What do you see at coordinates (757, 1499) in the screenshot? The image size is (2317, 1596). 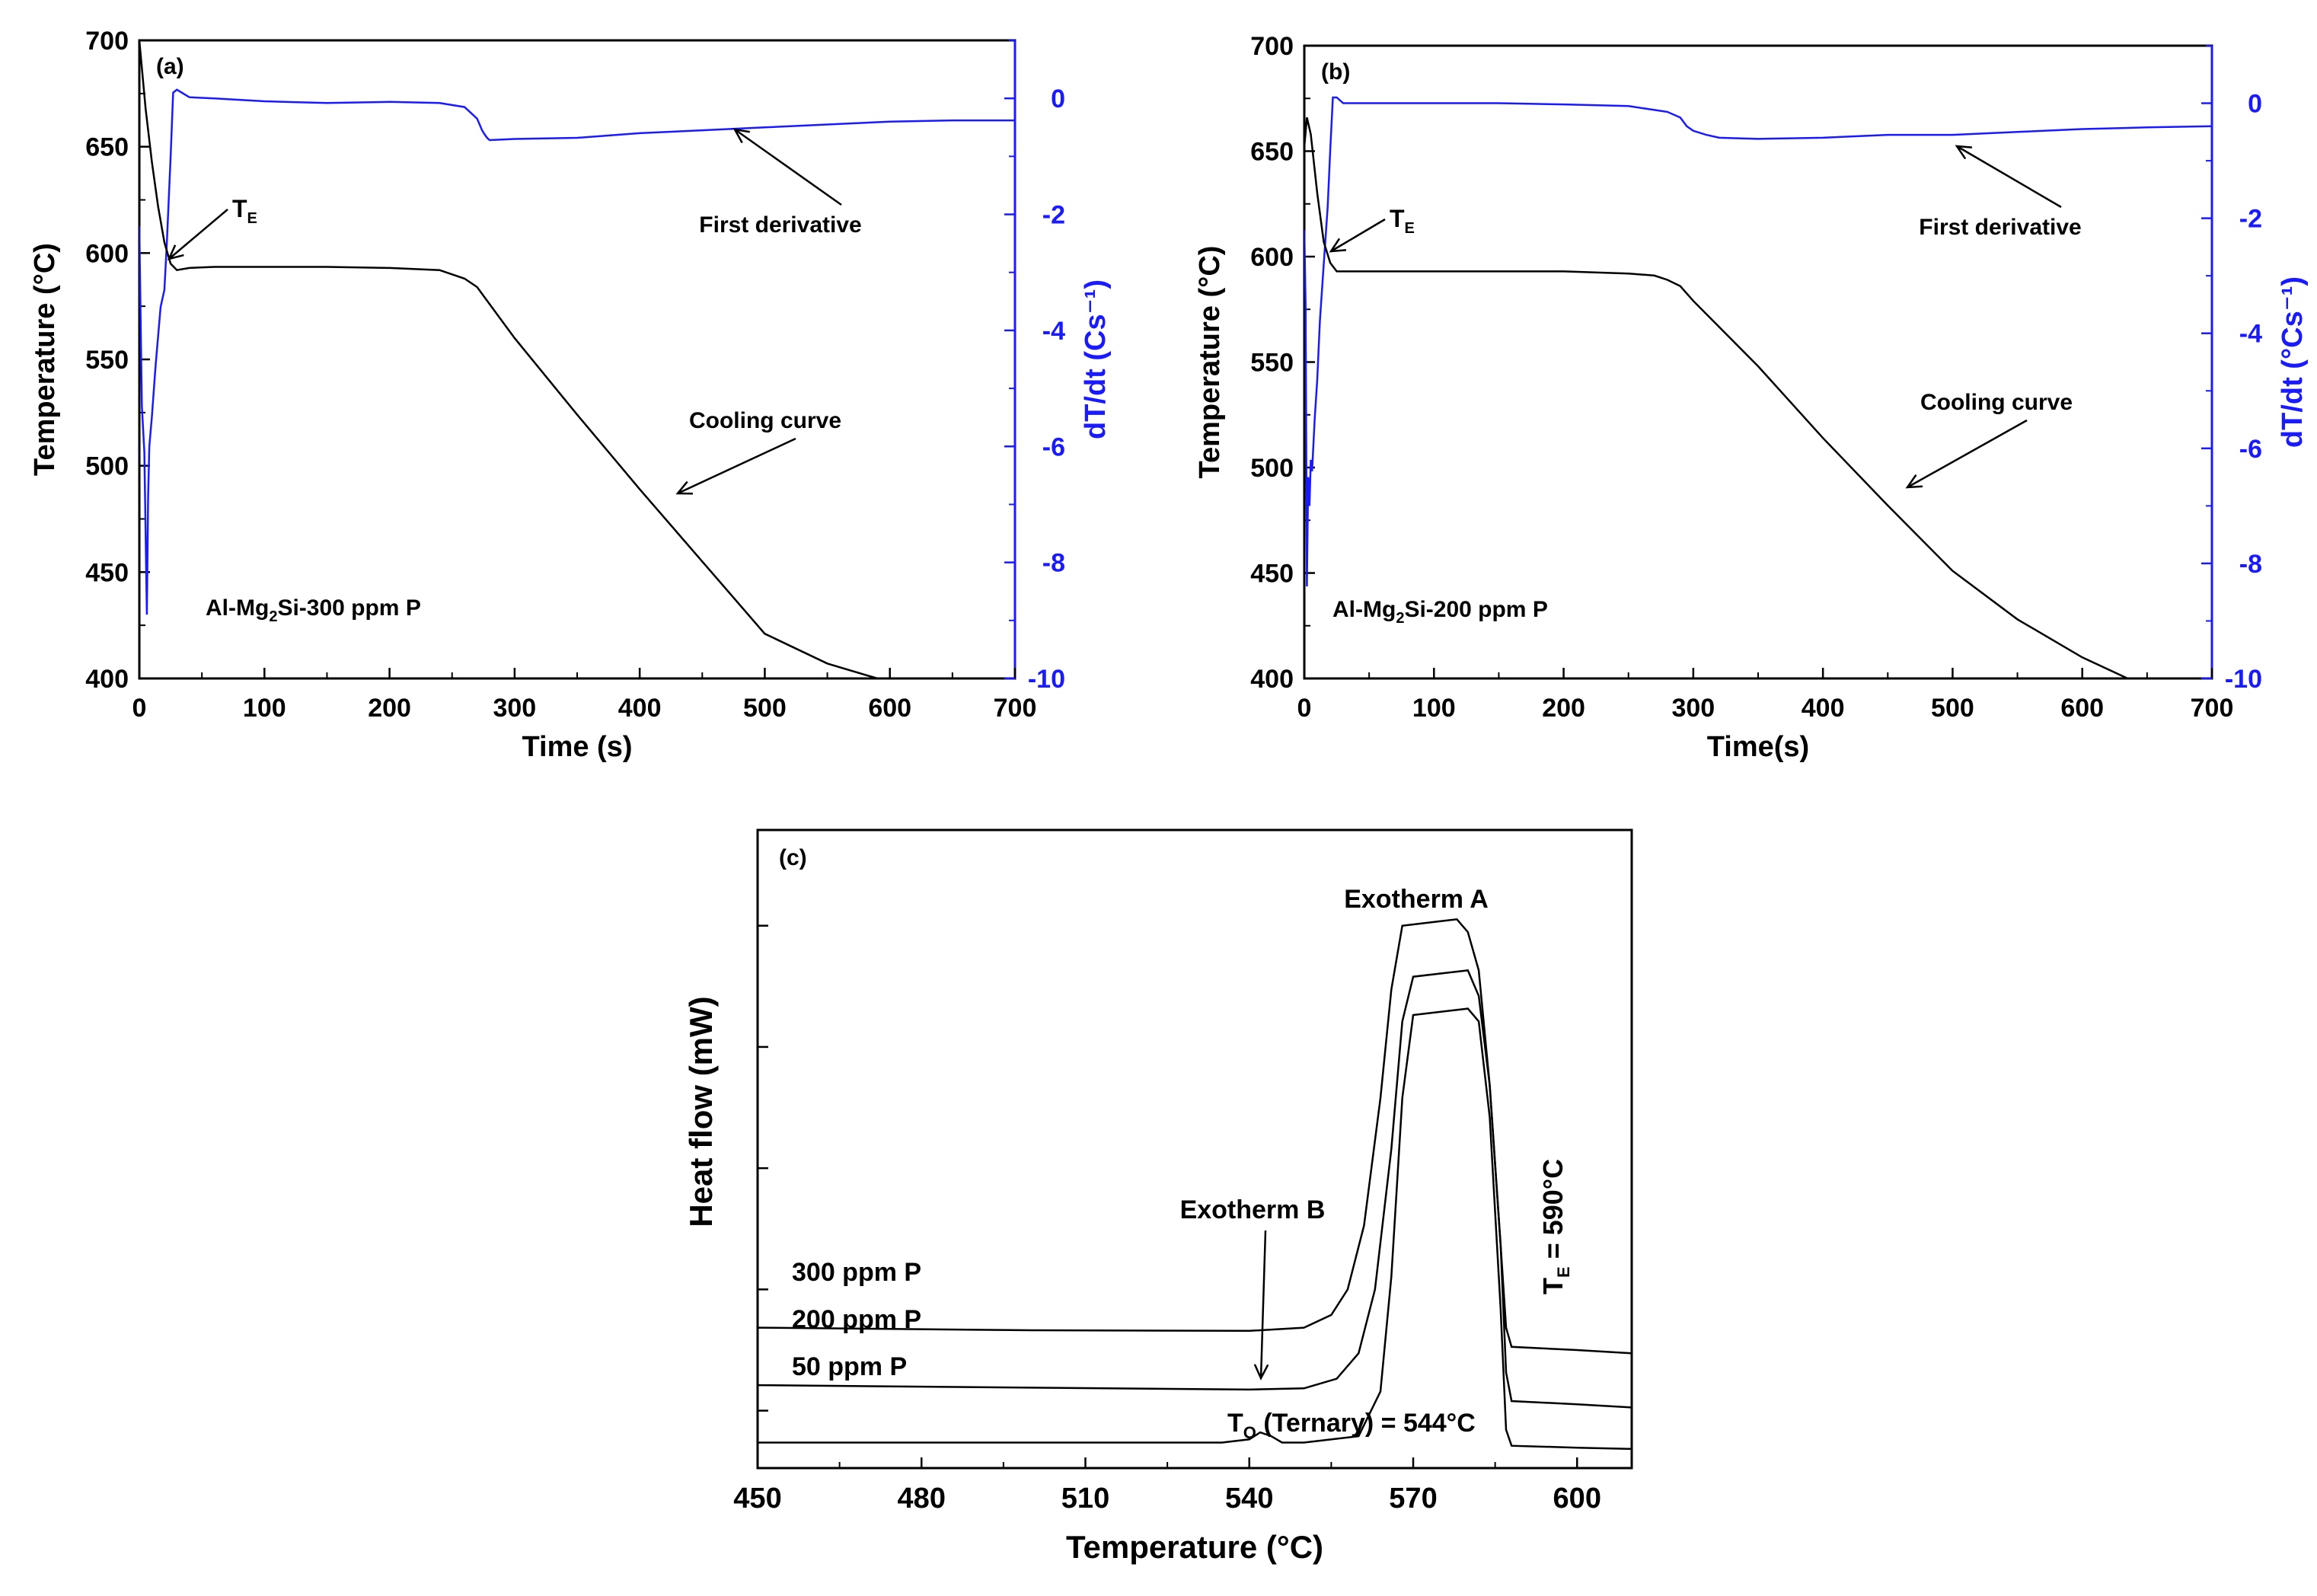 I see `x-tick-label: 450` at bounding box center [757, 1499].